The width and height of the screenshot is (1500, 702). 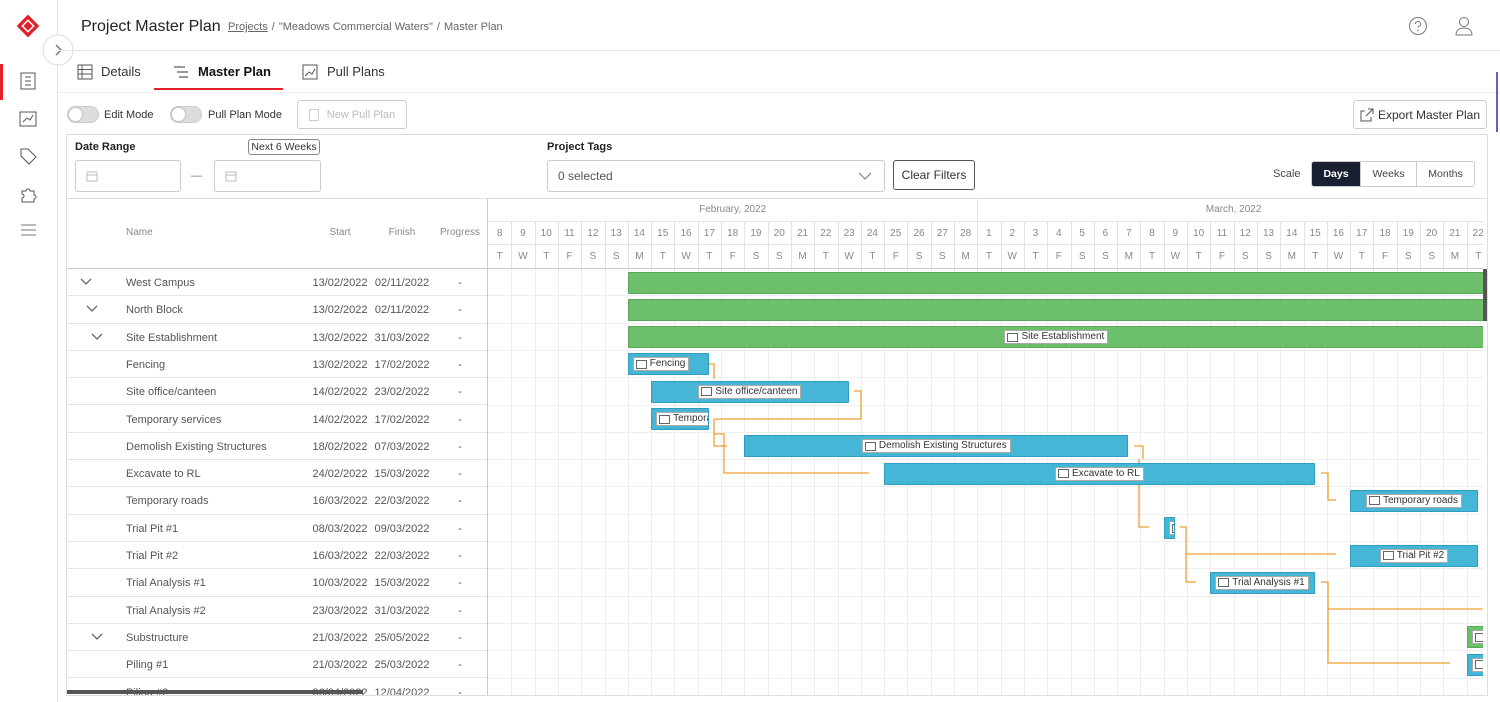 I want to click on tab: Pull Plans, so click(x=356, y=71).